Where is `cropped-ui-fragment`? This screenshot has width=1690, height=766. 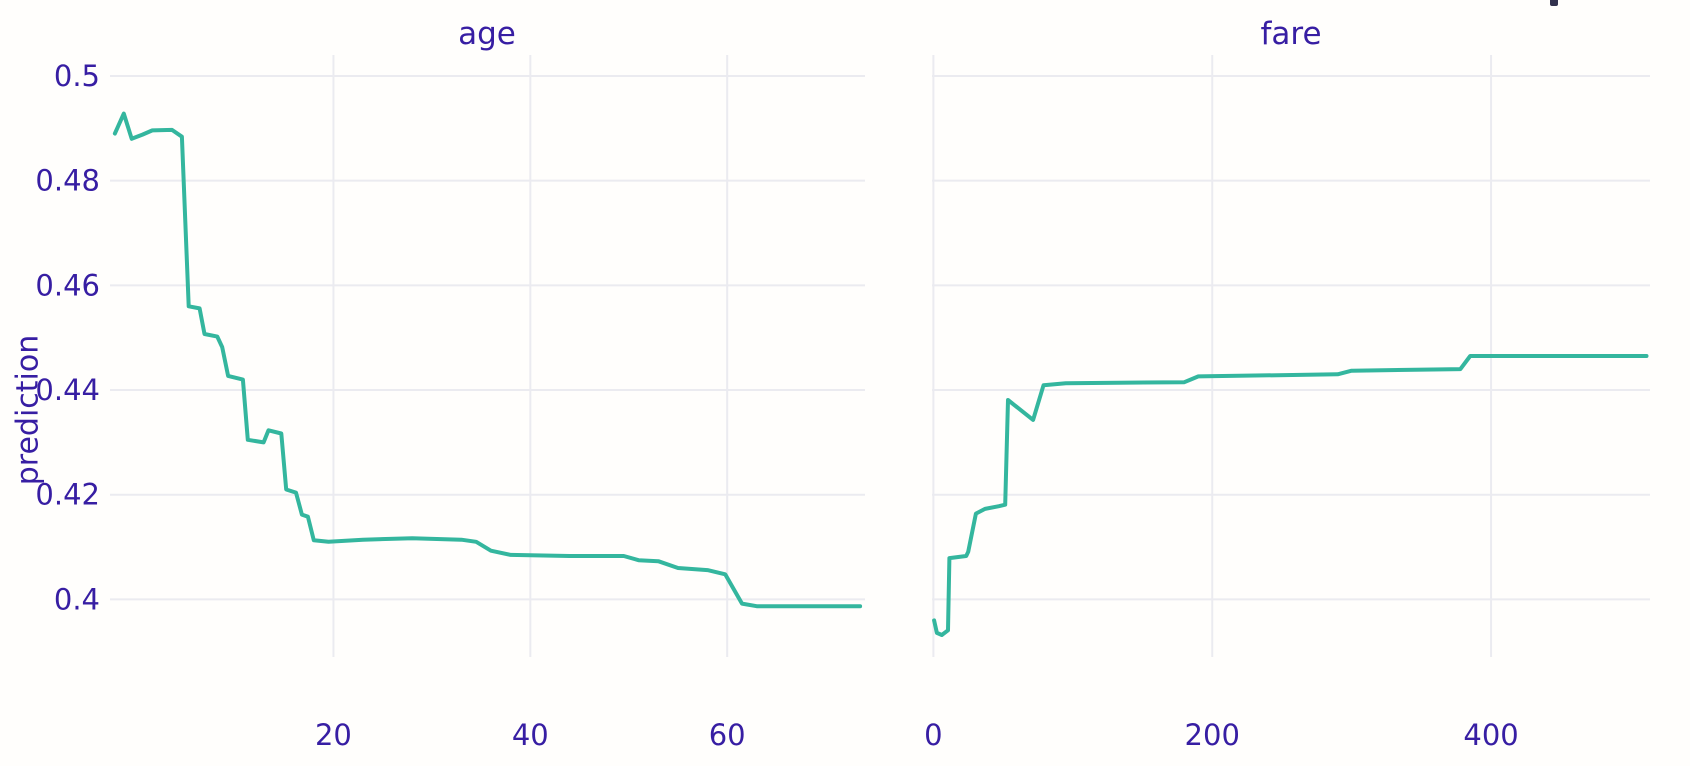
cropped-ui-fragment is located at coordinates (1554, 3).